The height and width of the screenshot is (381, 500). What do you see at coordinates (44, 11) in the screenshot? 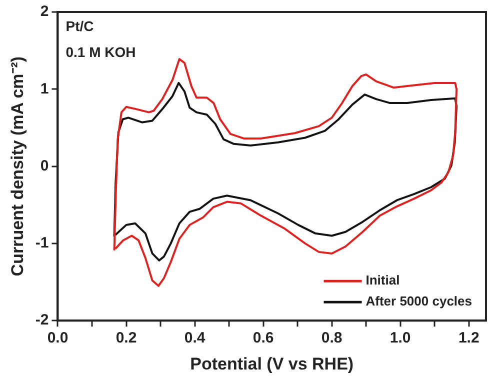
I see `y-tick-label: 2` at bounding box center [44, 11].